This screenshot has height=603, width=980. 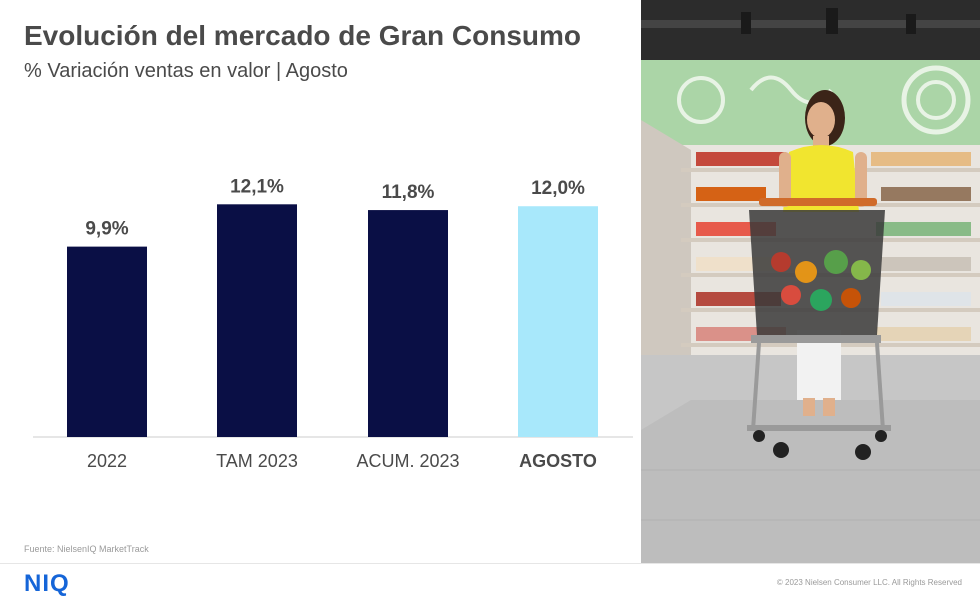 I want to click on category-label-3: AGOSTO, so click(x=558, y=461).